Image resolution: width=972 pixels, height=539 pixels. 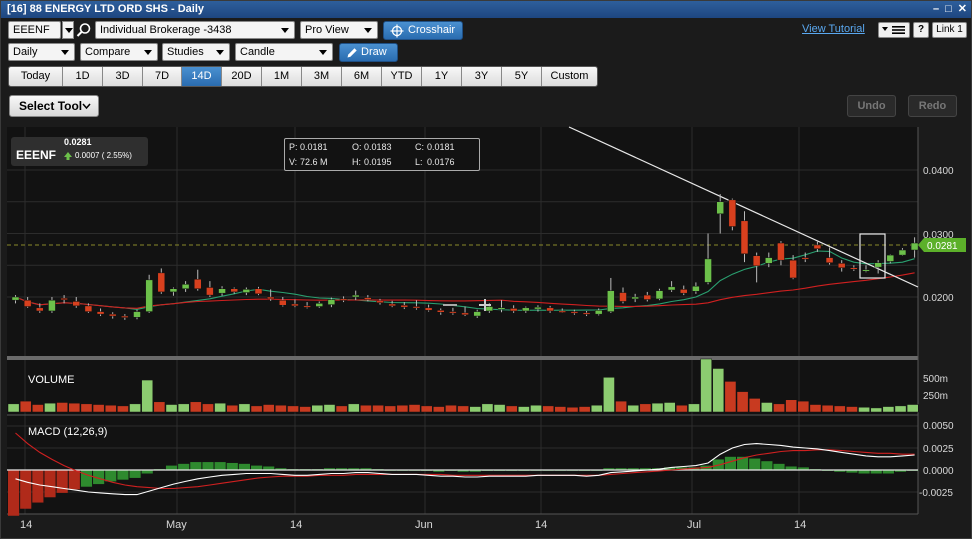 What do you see at coordinates (423, 30) in the screenshot?
I see `crosshair-button: Crosshair` at bounding box center [423, 30].